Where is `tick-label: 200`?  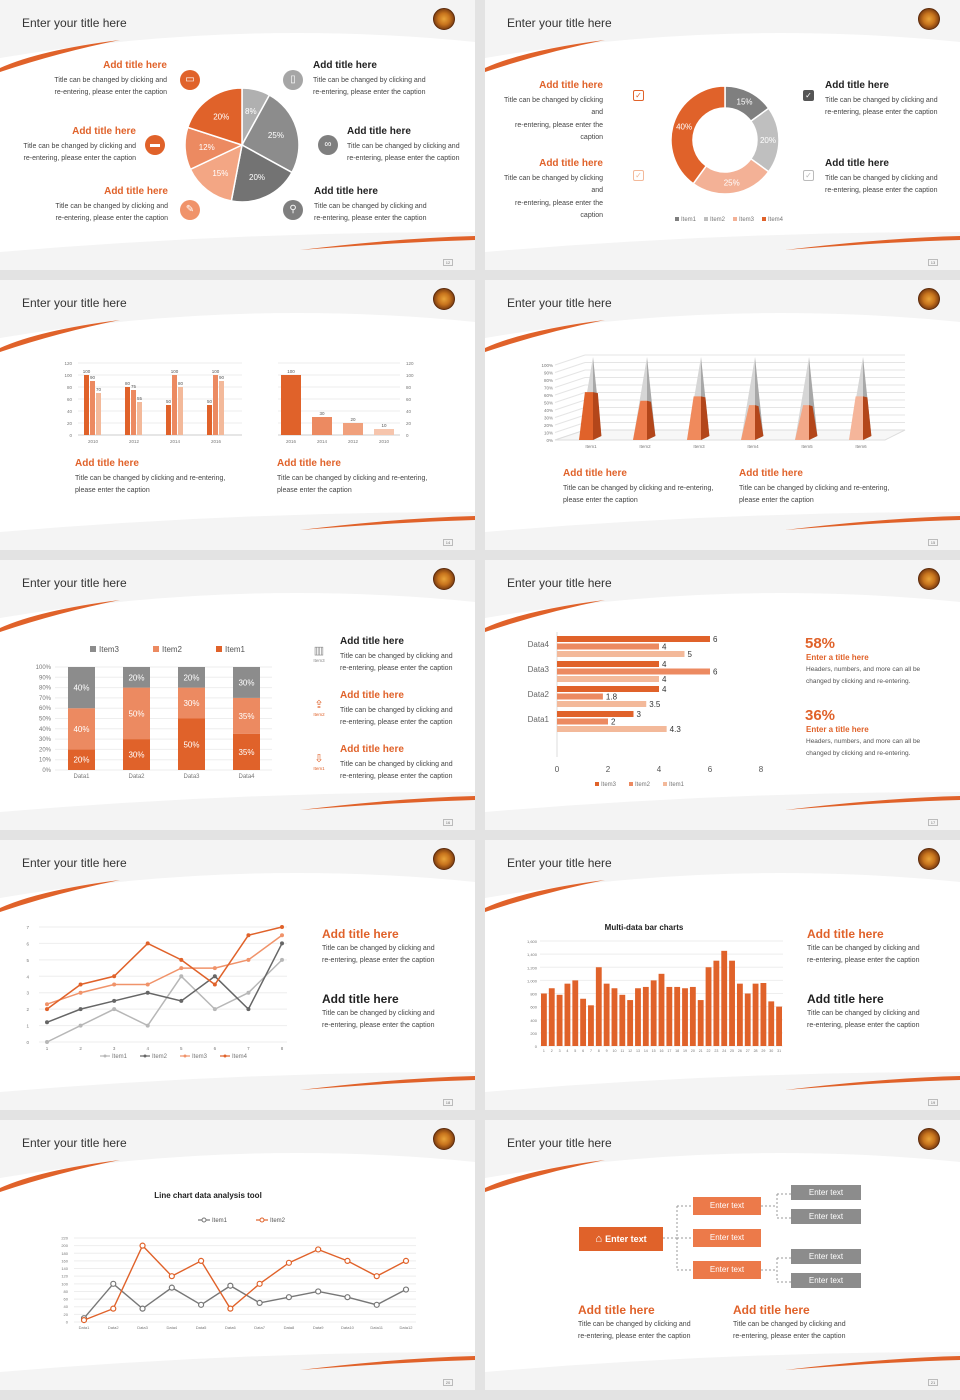 tick-label: 200 is located at coordinates (64, 1245).